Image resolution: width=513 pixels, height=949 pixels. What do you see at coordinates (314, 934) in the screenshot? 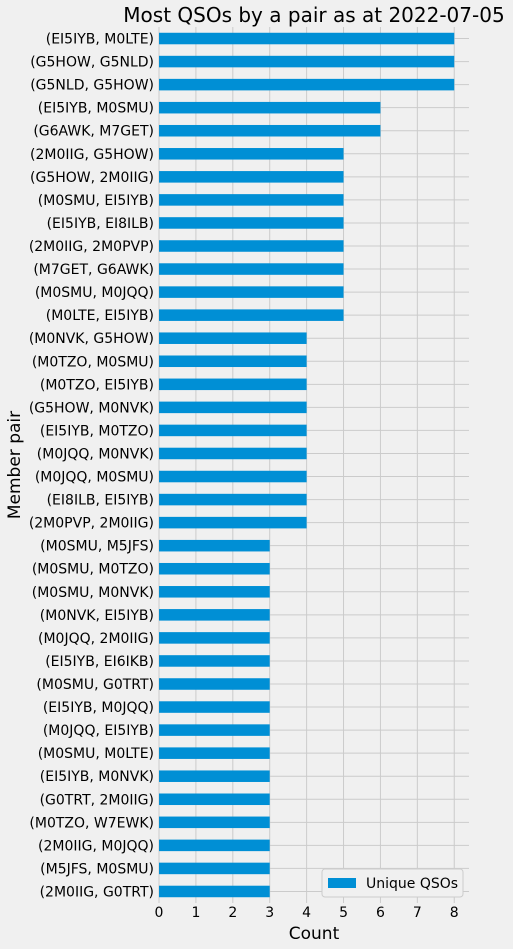
I see `x-axis-label: Count` at bounding box center [314, 934].